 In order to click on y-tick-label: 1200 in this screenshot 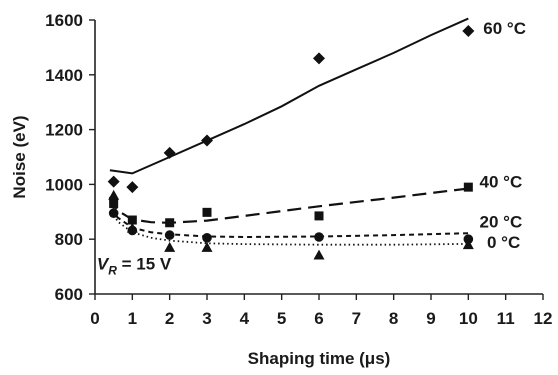, I will do `click(64, 130)`.